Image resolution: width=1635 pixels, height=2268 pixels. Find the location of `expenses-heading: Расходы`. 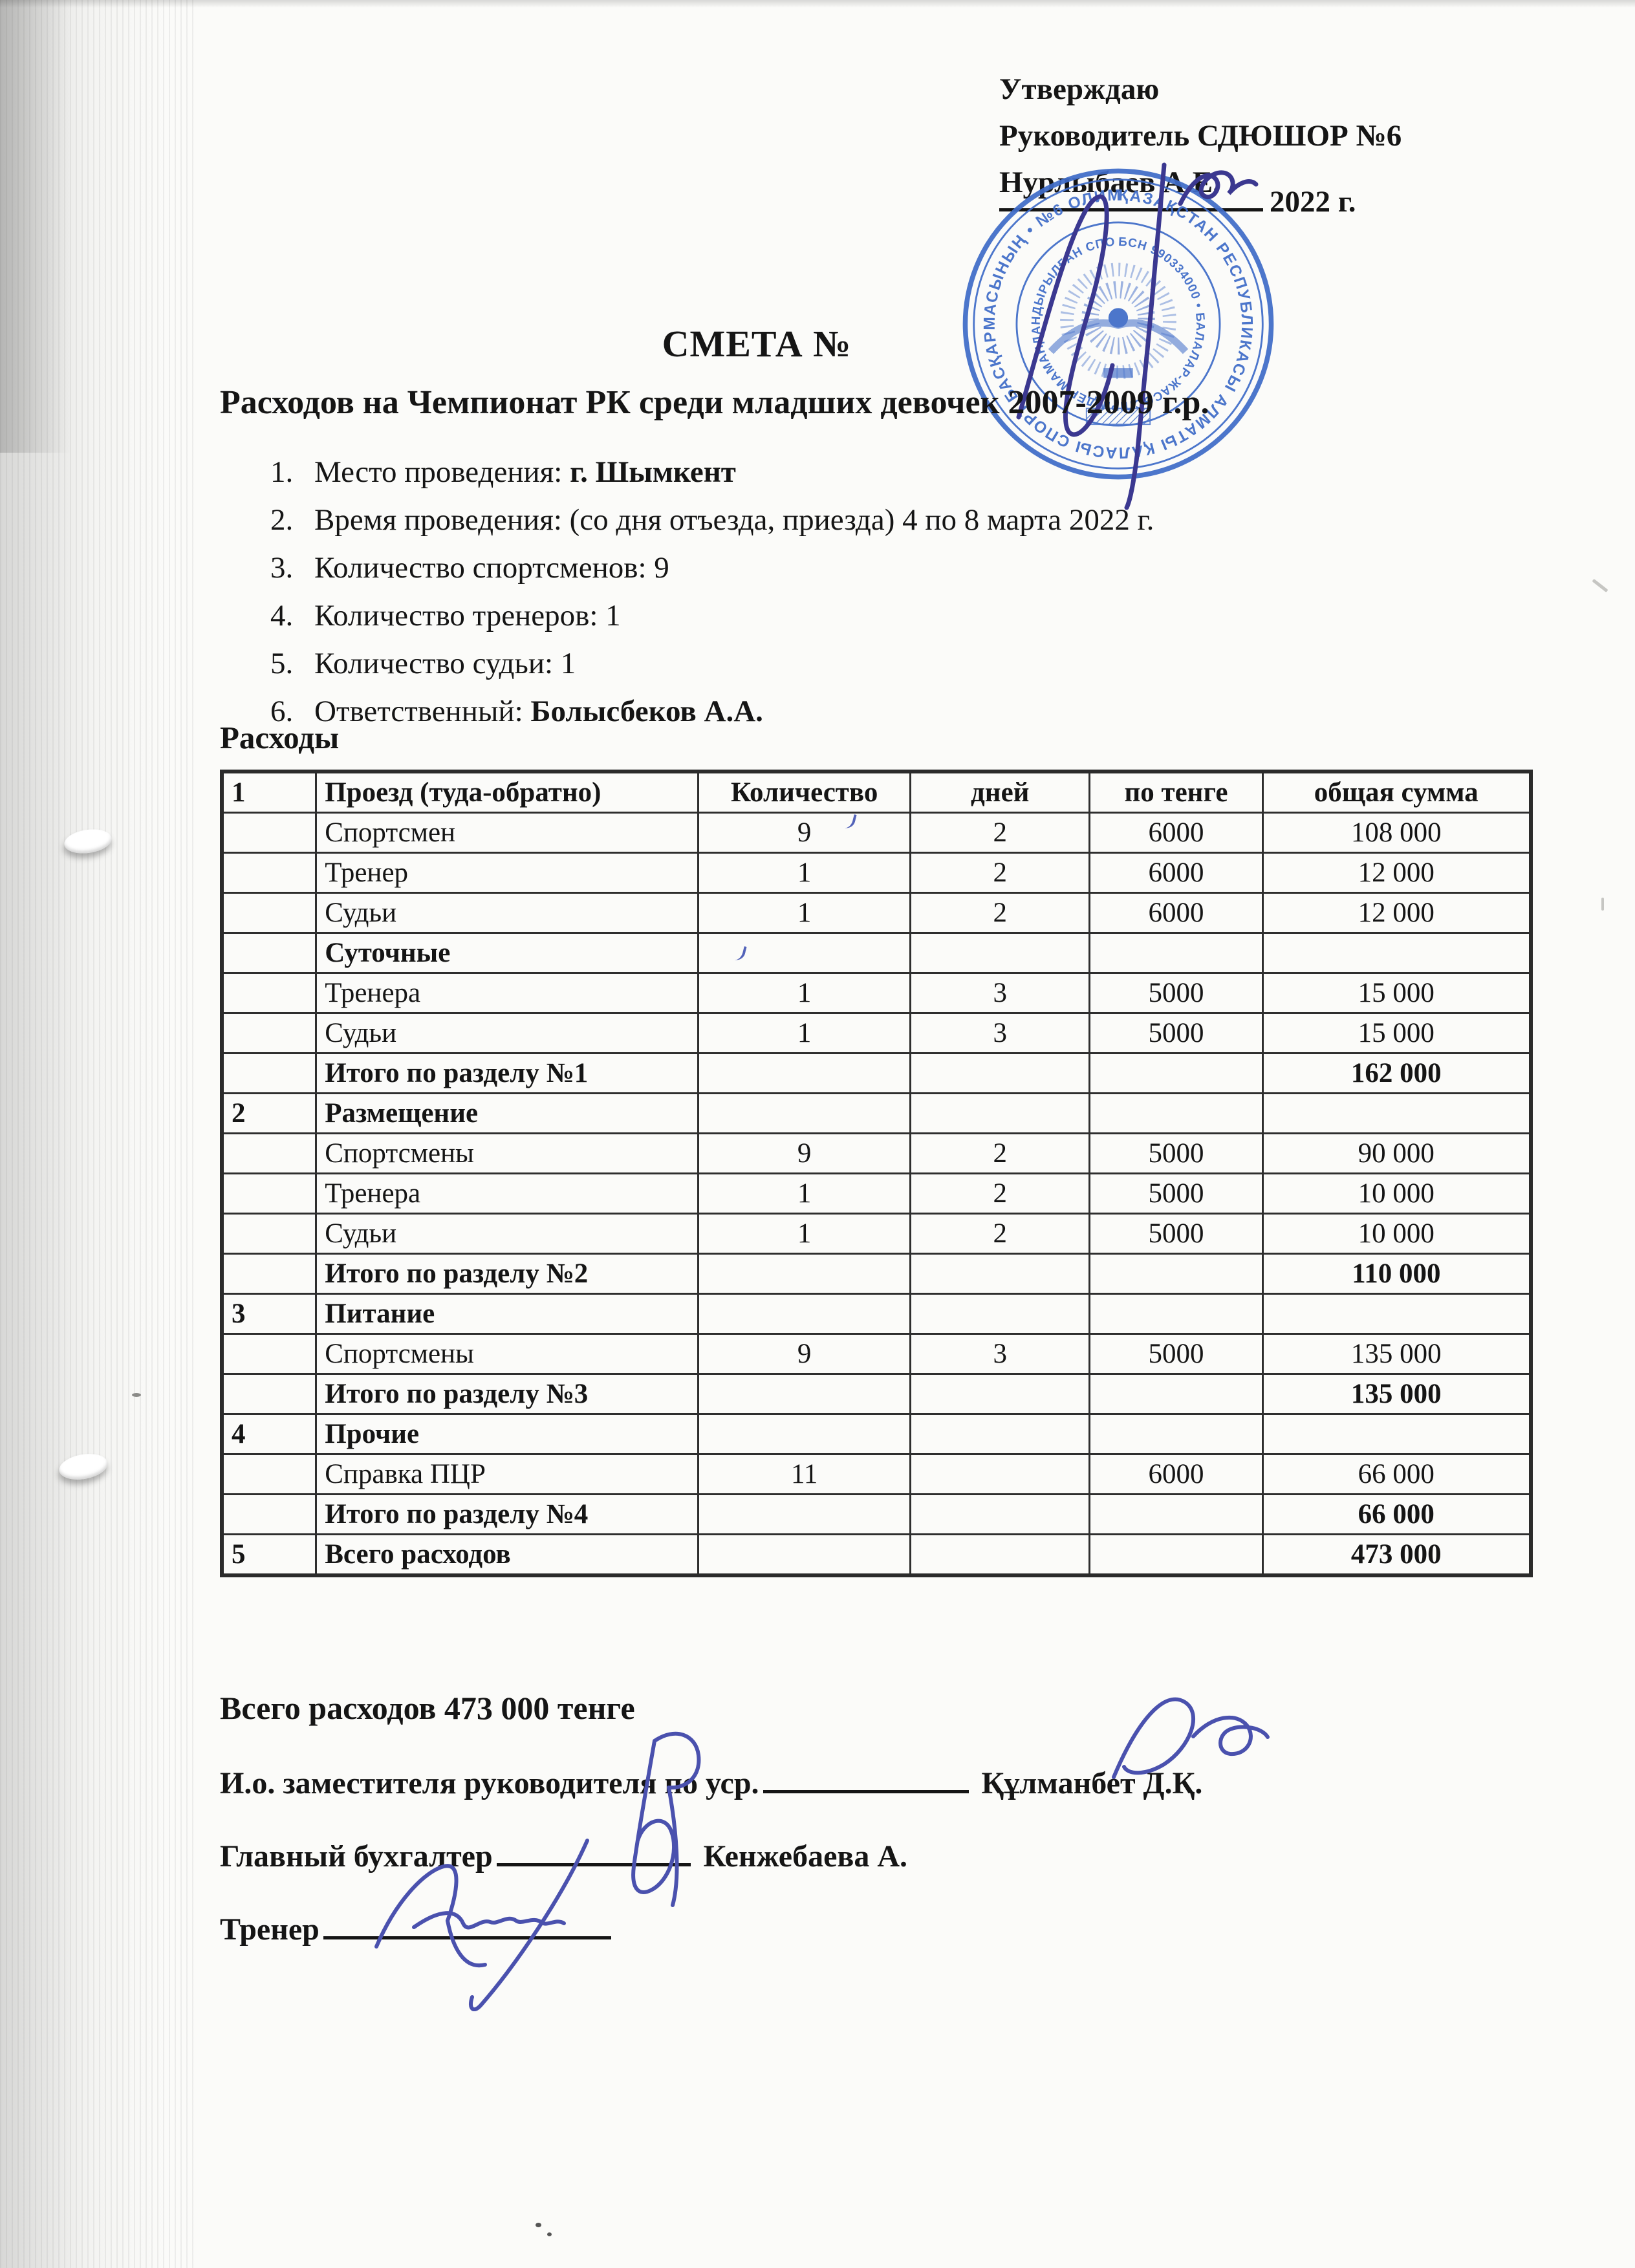

expenses-heading: Расходы is located at coordinates (280, 737).